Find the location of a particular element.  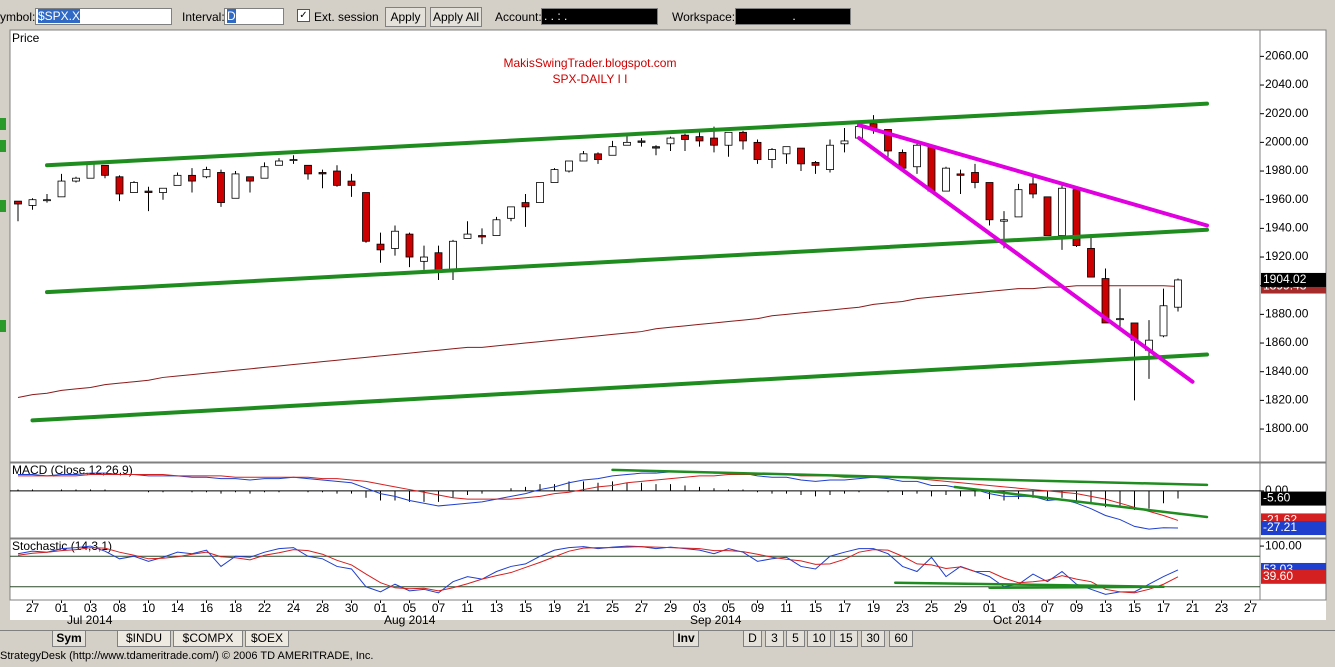

y-tick-label: 2000.00 is located at coordinates (1287, 142).